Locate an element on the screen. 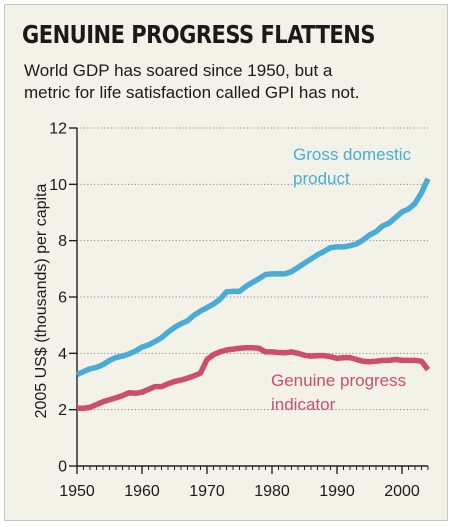 The height and width of the screenshot is (527, 454). x-tick-label: 1960 is located at coordinates (142, 491).